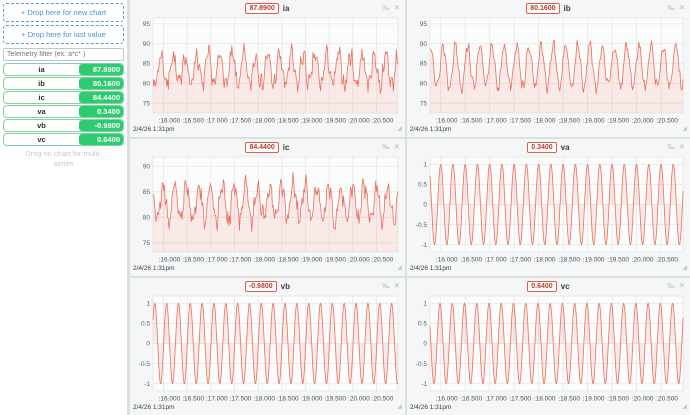 This screenshot has width=690, height=415. Describe the element at coordinates (424, 103) in the screenshot. I see `svg-text: 75` at that location.